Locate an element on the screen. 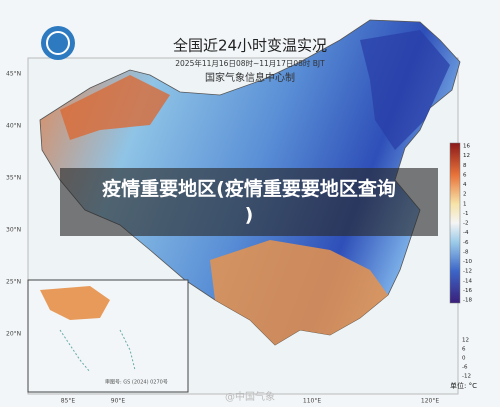 This screenshot has height=407, width=500. logo is located at coordinates (58, 43).